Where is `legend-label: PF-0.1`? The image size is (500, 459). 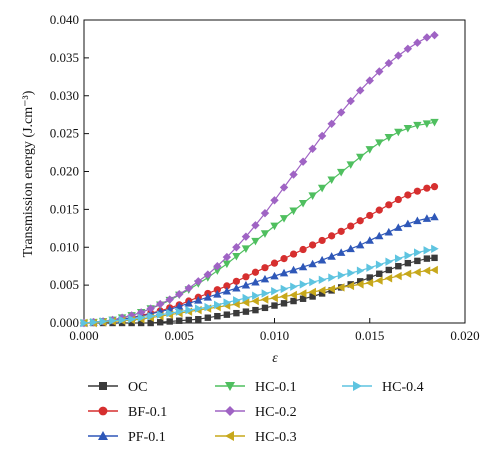 legend-label: PF-0.1 is located at coordinates (147, 437).